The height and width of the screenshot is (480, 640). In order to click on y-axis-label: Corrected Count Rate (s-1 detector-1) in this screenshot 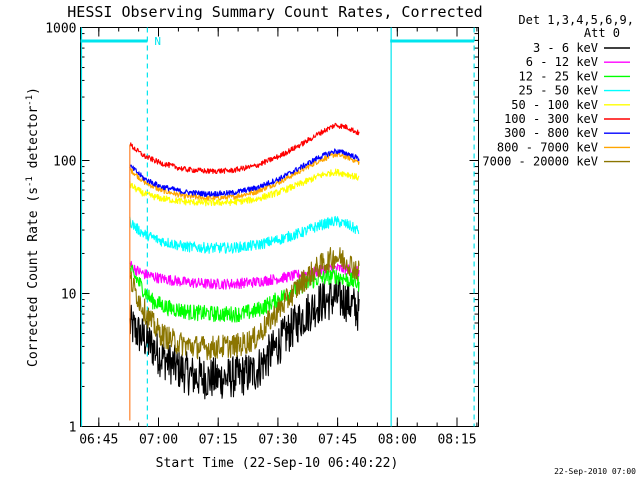, I will do `click(33, 227)`.